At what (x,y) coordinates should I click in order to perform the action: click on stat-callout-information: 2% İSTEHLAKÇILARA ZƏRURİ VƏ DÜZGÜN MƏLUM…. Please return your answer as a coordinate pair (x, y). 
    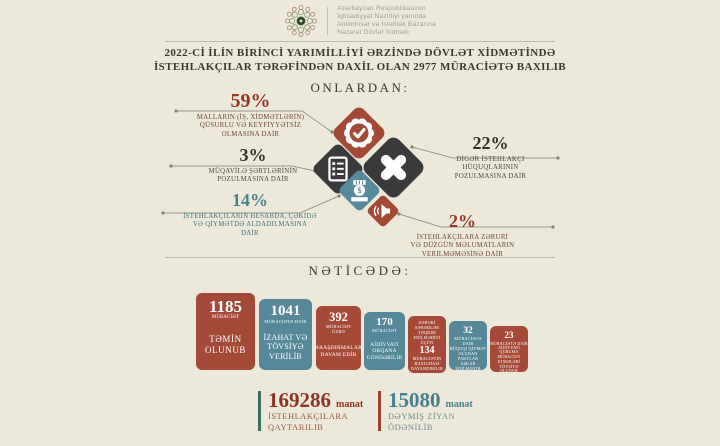
    Looking at the image, I should click on (462, 235).